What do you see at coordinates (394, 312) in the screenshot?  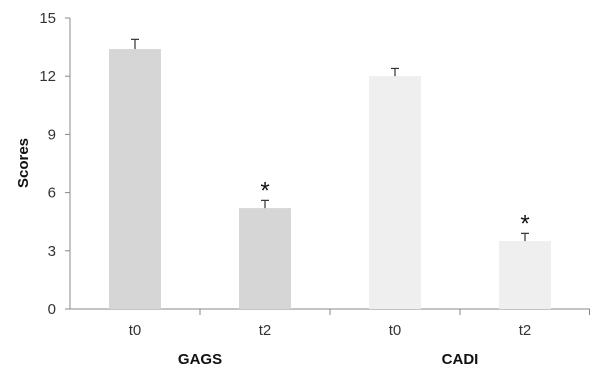 I see `x-ticks` at bounding box center [394, 312].